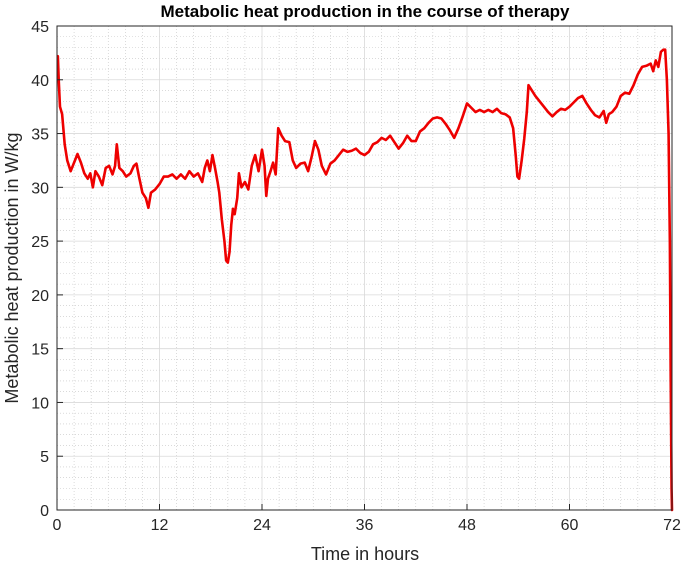  What do you see at coordinates (365, 525) in the screenshot?
I see `x-tick-label: 36` at bounding box center [365, 525].